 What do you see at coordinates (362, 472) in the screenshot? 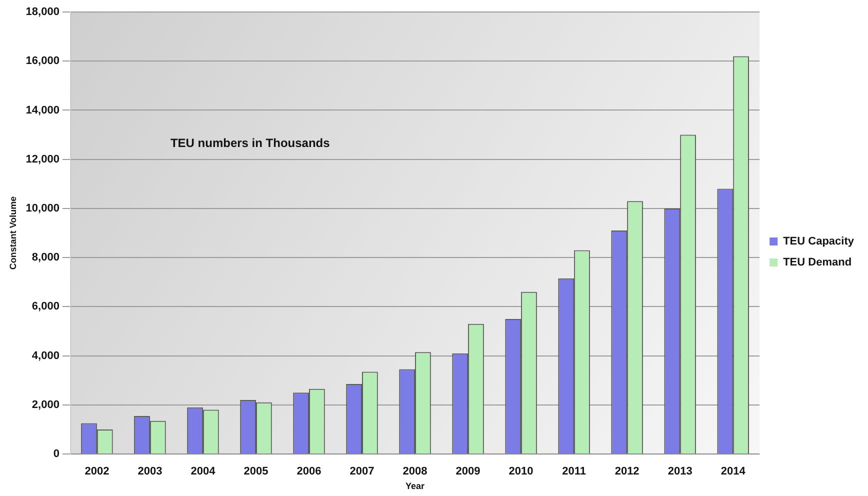
I see `x-tick-label: 2007` at bounding box center [362, 472].